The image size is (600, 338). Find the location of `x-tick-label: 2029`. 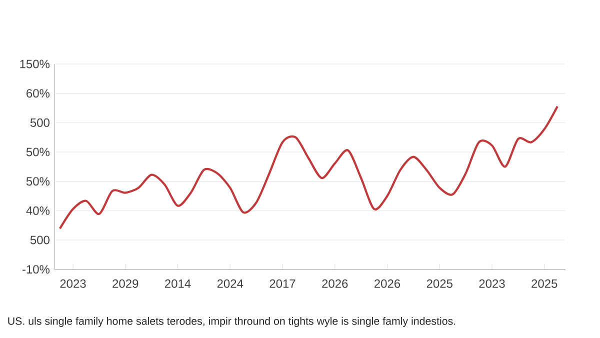

x-tick-label: 2029 is located at coordinates (125, 283).